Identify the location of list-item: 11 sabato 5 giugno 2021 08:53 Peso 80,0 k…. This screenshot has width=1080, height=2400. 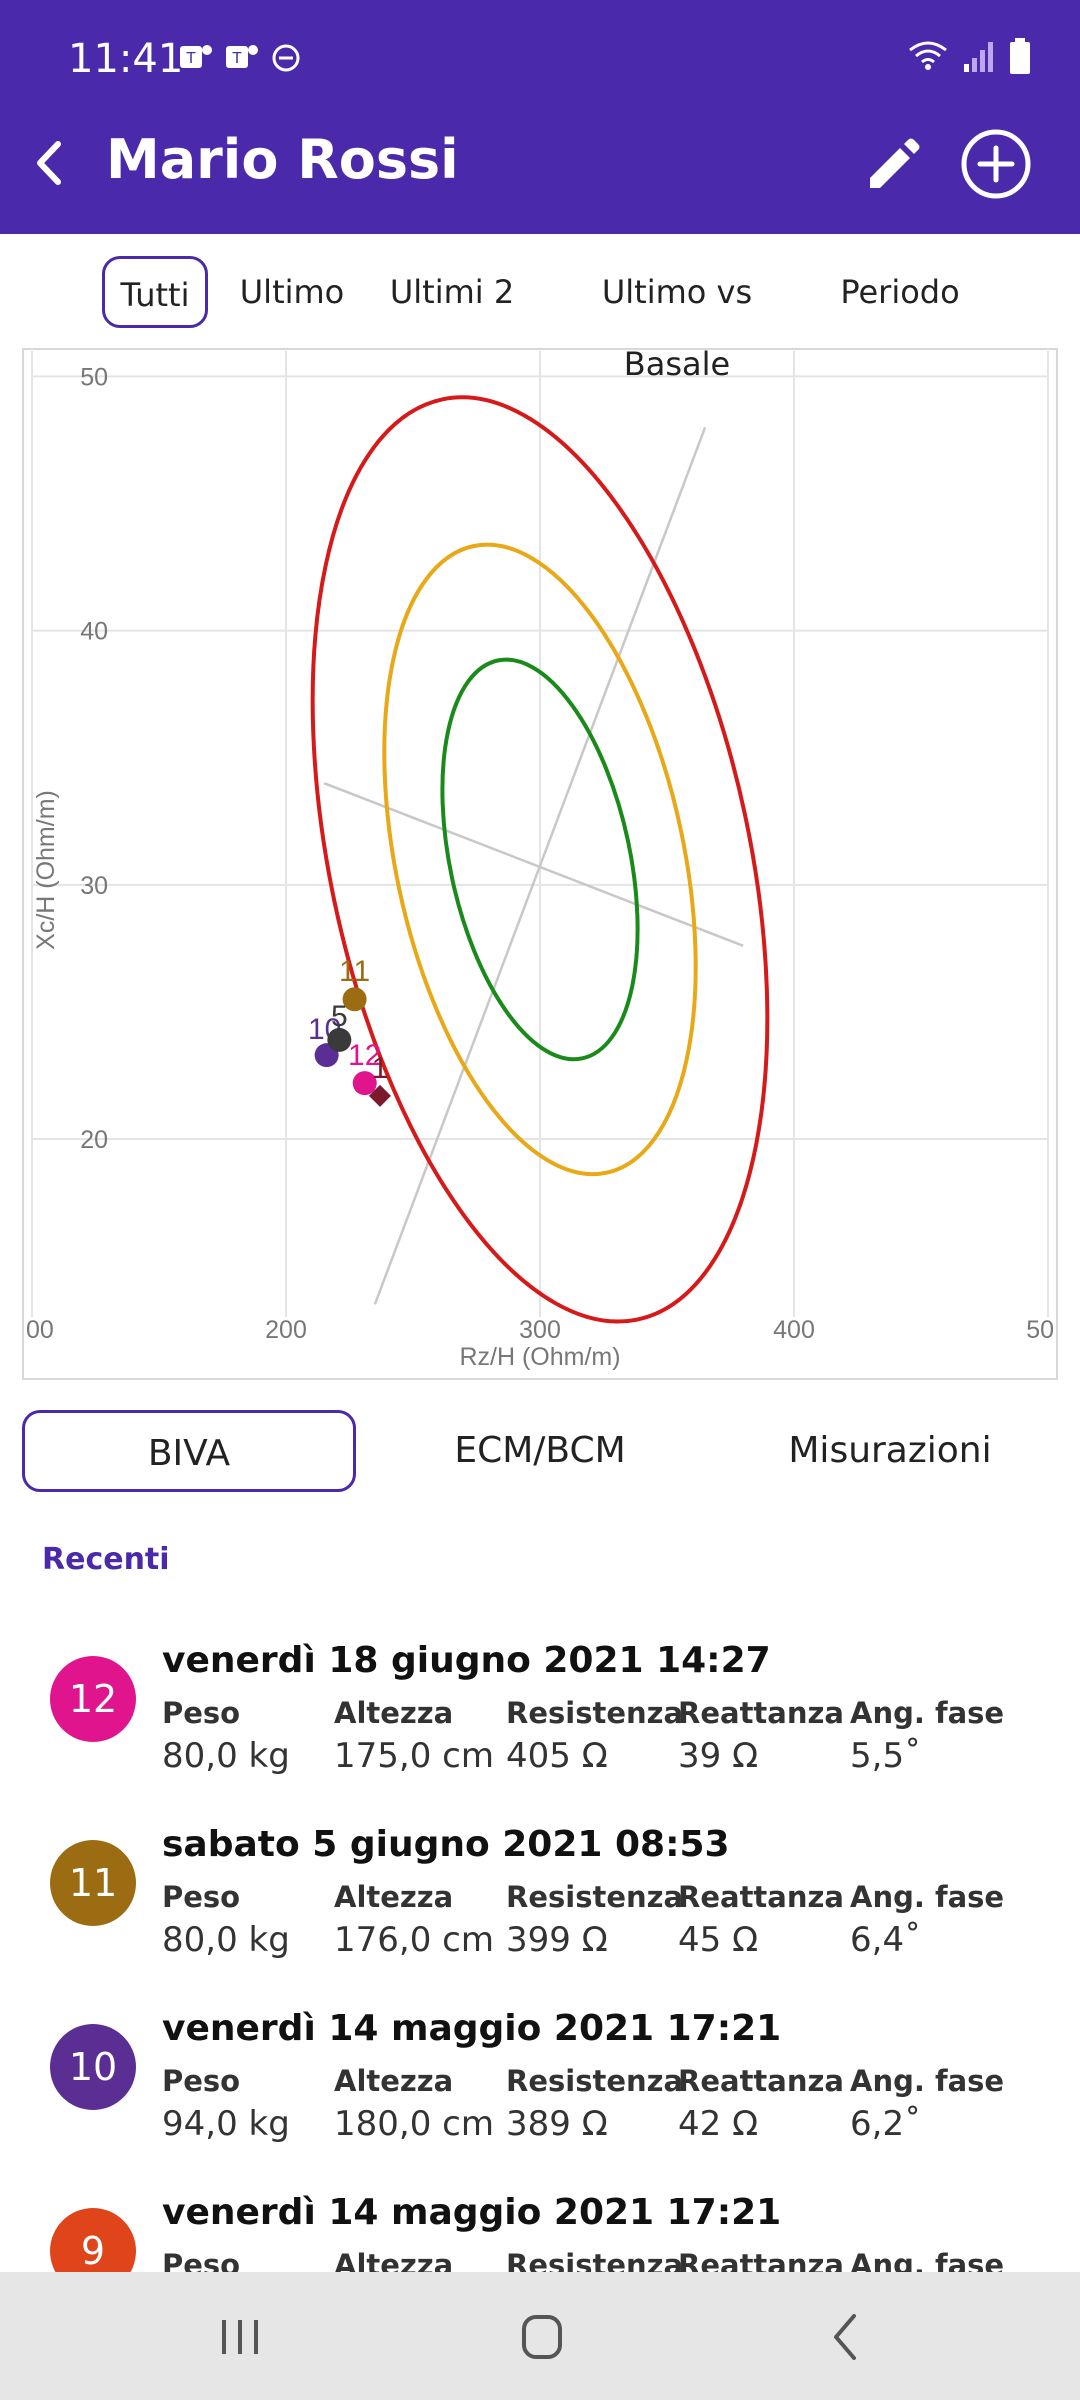
(540, 1906).